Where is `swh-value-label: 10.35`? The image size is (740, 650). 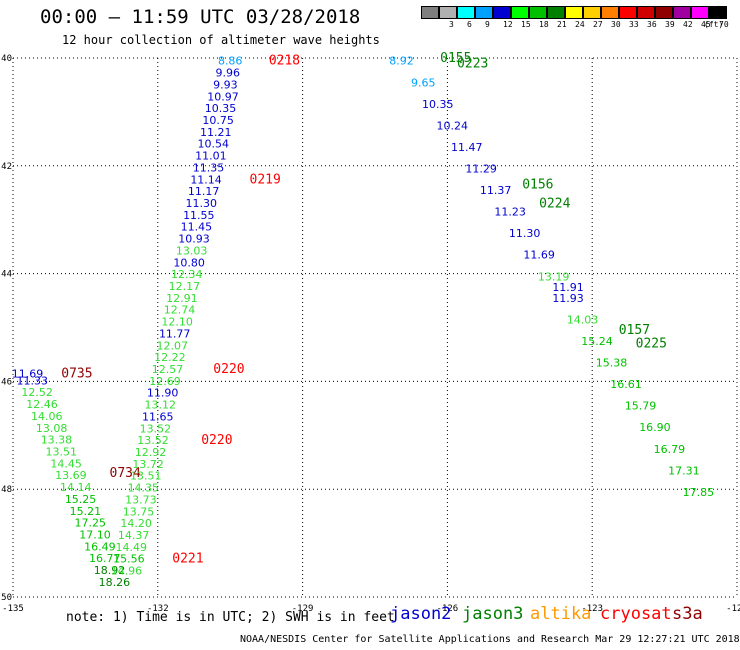
swh-value-label: 10.35 is located at coordinates (438, 104).